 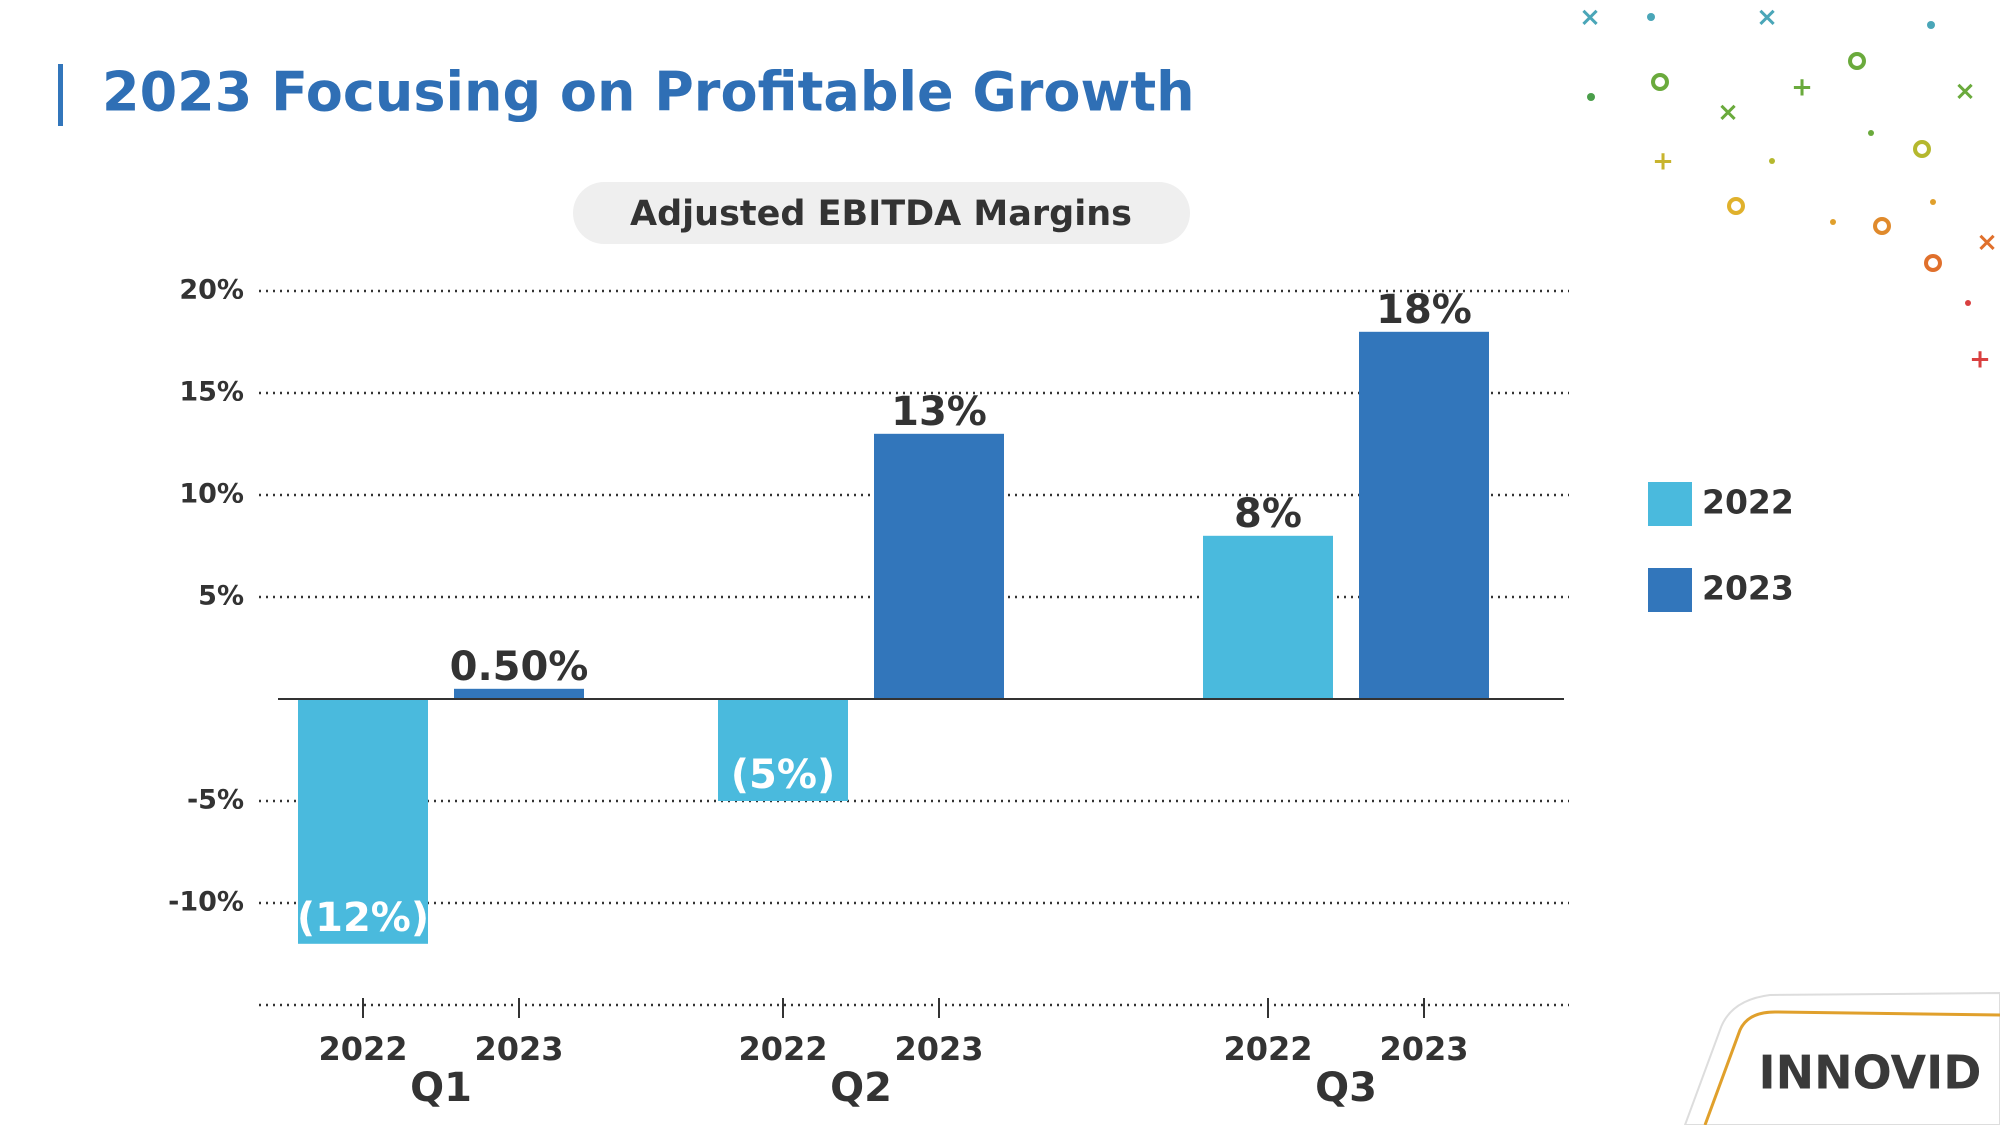 What do you see at coordinates (211, 392) in the screenshot?
I see `y-tick-label: 15%` at bounding box center [211, 392].